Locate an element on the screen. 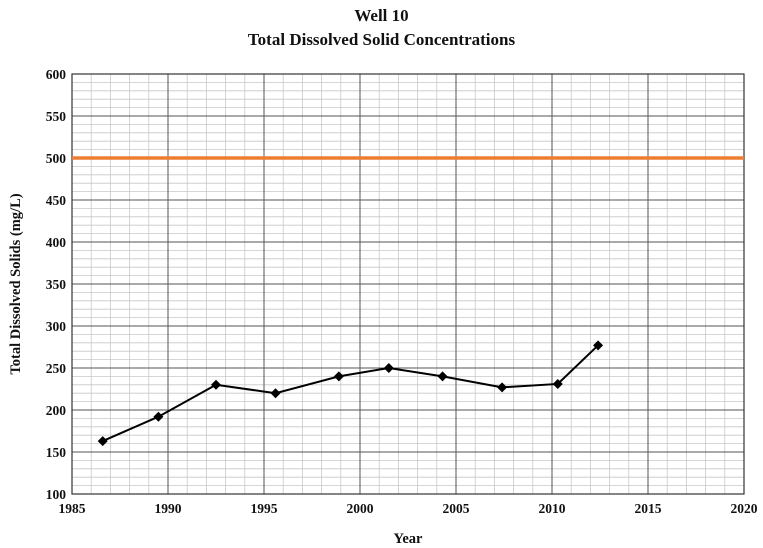 The width and height of the screenshot is (763, 548). x-tick-label: 1995 is located at coordinates (264, 508).